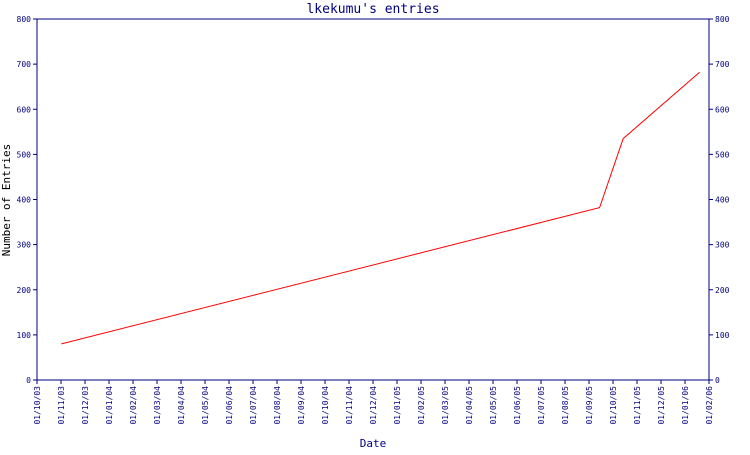  I want to click on x-axis-label: Date, so click(373, 443).